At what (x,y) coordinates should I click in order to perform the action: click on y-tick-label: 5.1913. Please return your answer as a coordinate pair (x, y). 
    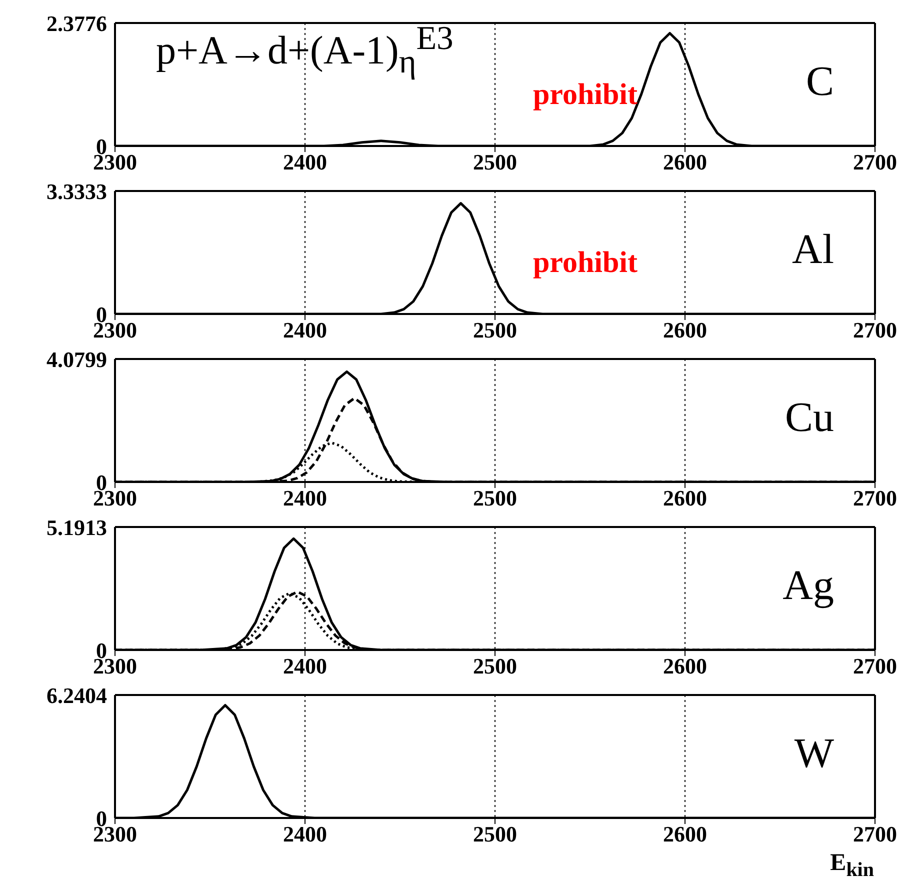
    Looking at the image, I should click on (76, 527).